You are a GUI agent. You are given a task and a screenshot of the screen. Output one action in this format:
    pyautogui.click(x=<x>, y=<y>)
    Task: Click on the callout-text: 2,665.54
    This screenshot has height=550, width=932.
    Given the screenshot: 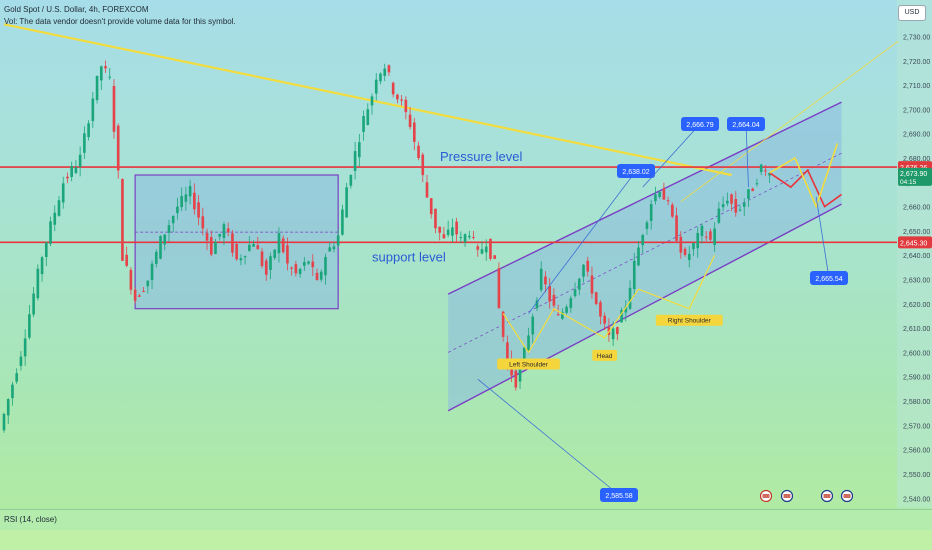 What is the action you would take?
    pyautogui.click(x=828, y=279)
    